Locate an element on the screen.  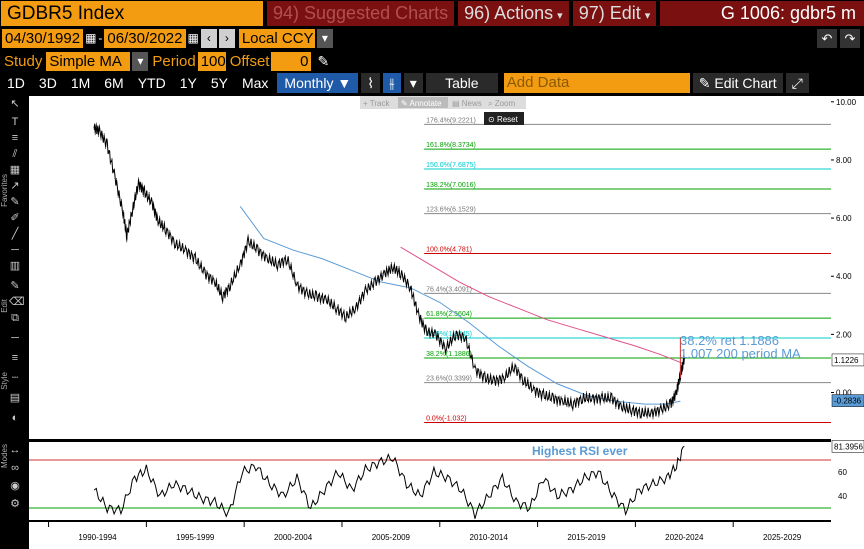
grid-icon: ▦ is located at coordinates (15, 170).